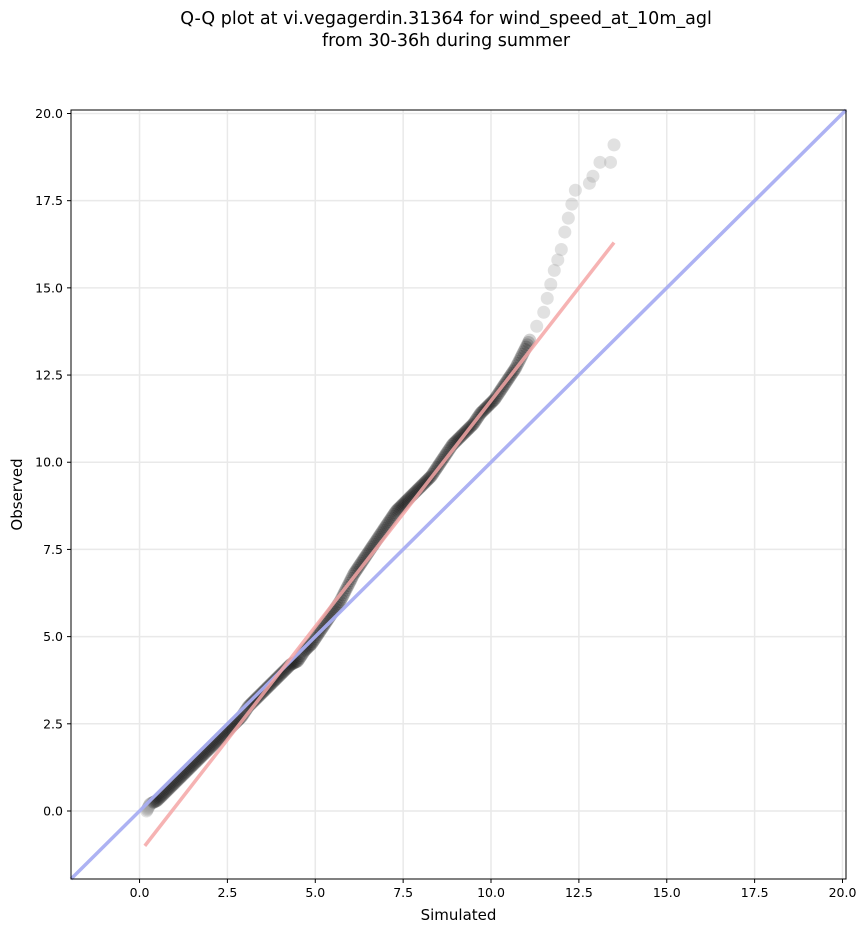  Describe the element at coordinates (49, 462) in the screenshot. I see `y-tick-label: 10.0` at that location.